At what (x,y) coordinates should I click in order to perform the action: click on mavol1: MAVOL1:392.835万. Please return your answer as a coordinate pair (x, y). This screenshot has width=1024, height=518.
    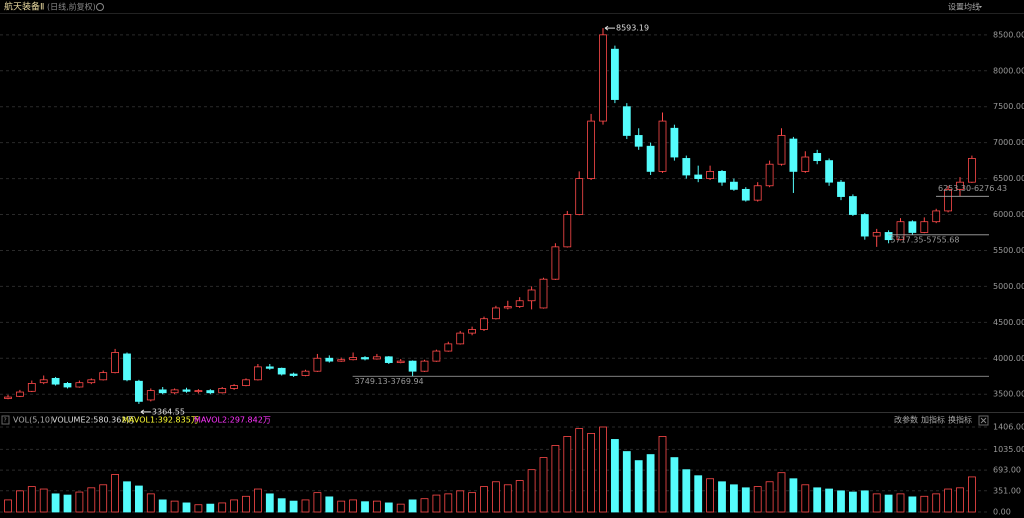
    Looking at the image, I should click on (160, 420).